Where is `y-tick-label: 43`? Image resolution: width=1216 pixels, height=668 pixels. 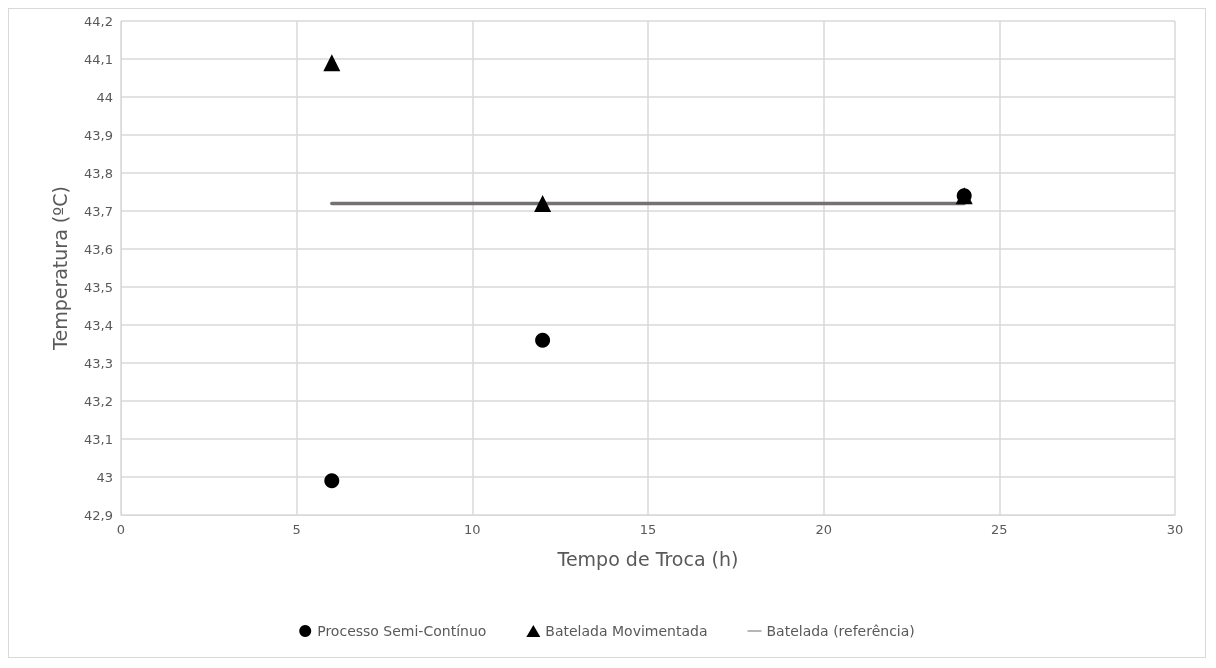
y-tick-label: 43 is located at coordinates (104, 477).